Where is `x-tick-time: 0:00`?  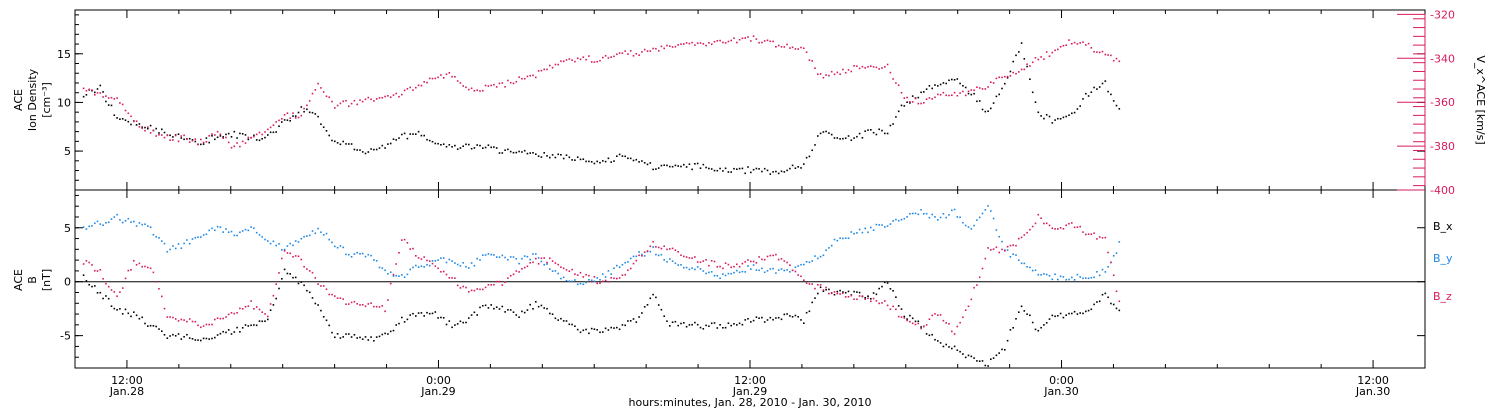 x-tick-time: 0:00 is located at coordinates (438, 380).